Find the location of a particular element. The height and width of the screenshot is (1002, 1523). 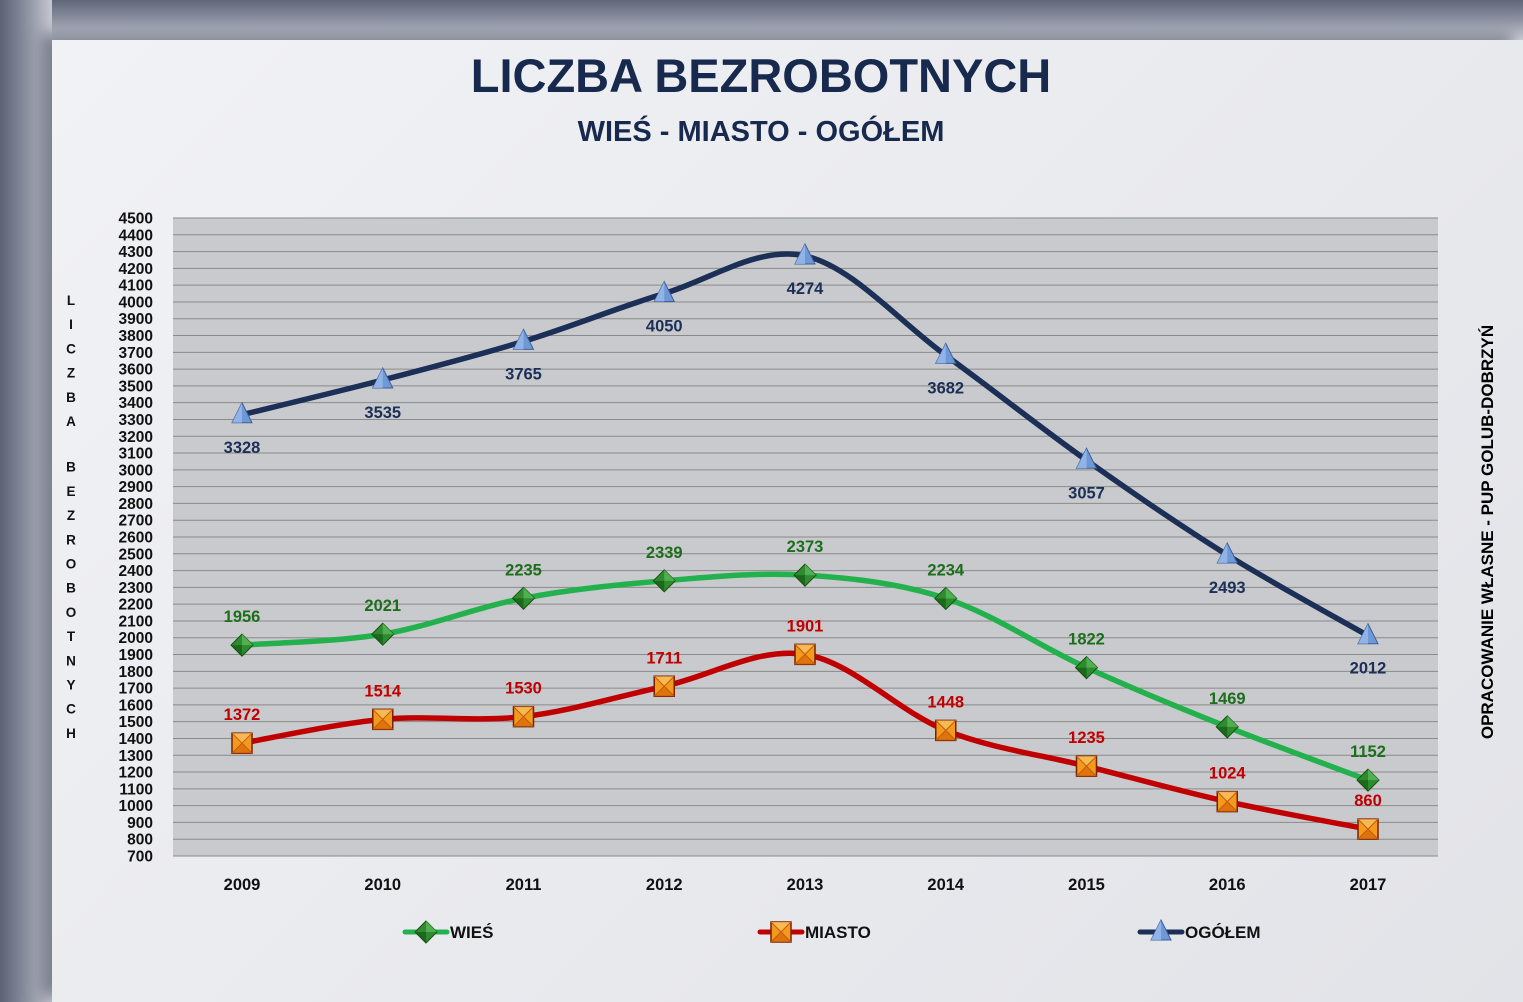

source-note: OPRACOWANIE WŁASNE - PUP GOLUB-DOBRZYŃ is located at coordinates (1487, 532).